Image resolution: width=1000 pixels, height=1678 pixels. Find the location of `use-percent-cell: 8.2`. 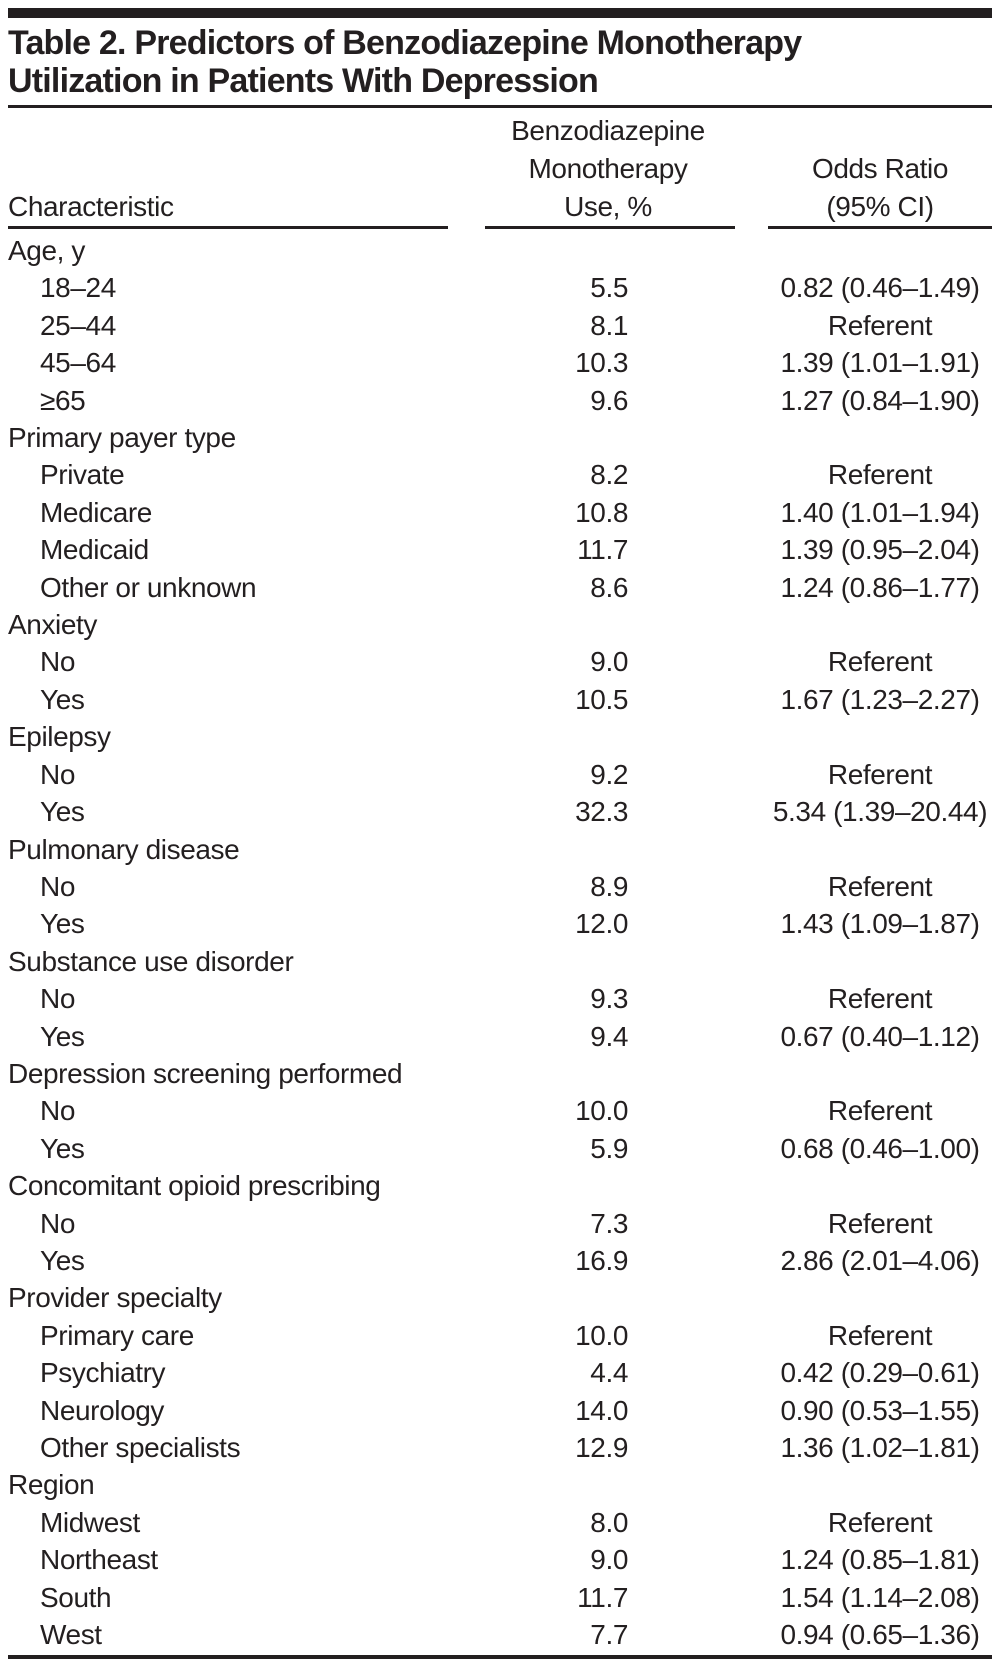

use-percent-cell: 8.2 is located at coordinates (609, 475).